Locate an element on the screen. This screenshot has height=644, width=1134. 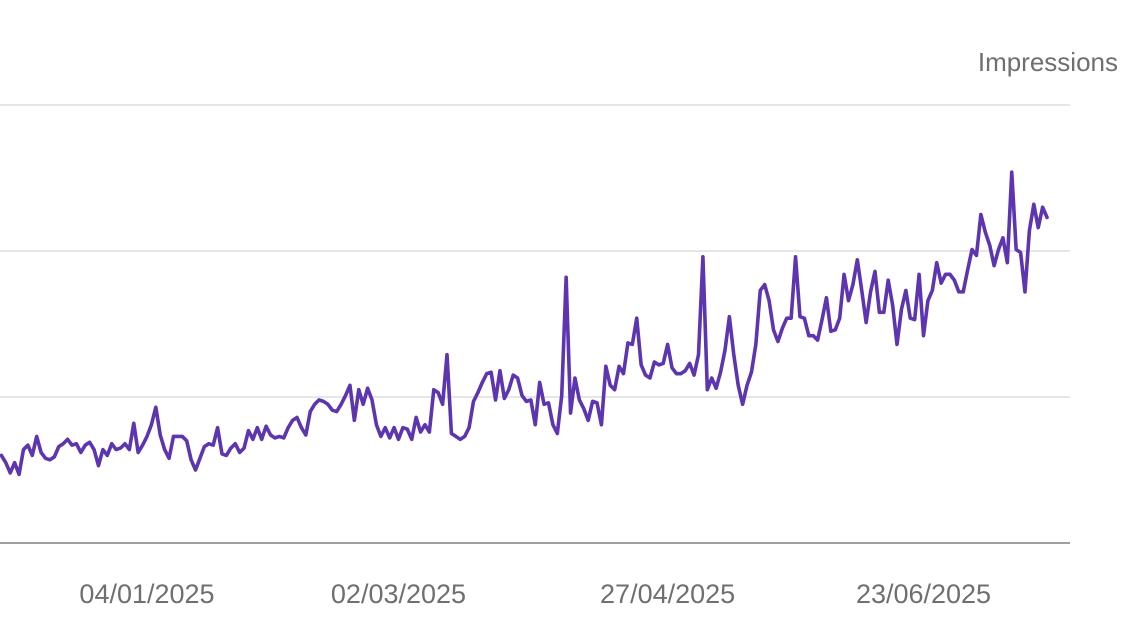
legend-label: Impressions is located at coordinates (1048, 62).